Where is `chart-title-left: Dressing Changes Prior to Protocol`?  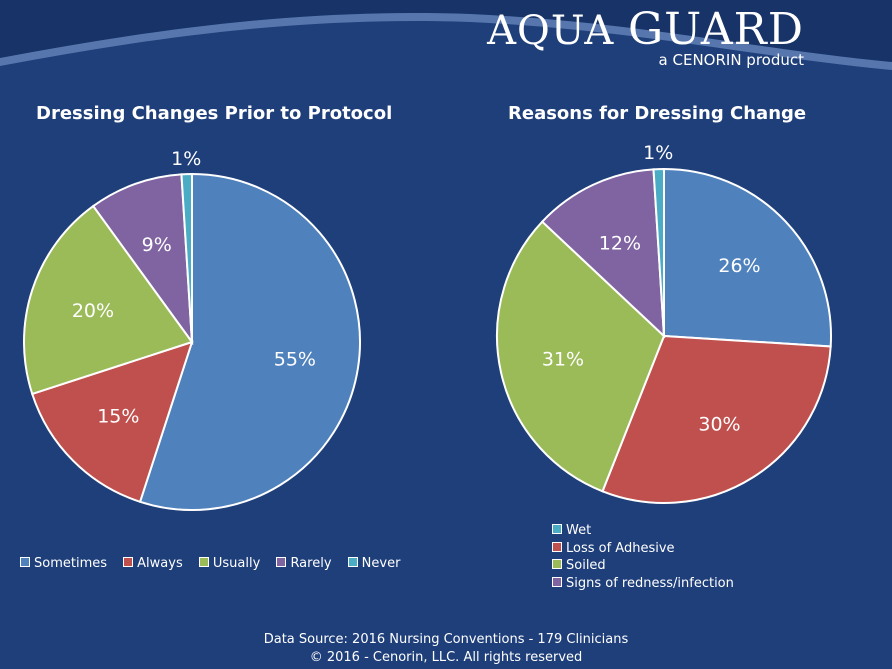
chart-title-left: Dressing Changes Prior to Protocol is located at coordinates (214, 113).